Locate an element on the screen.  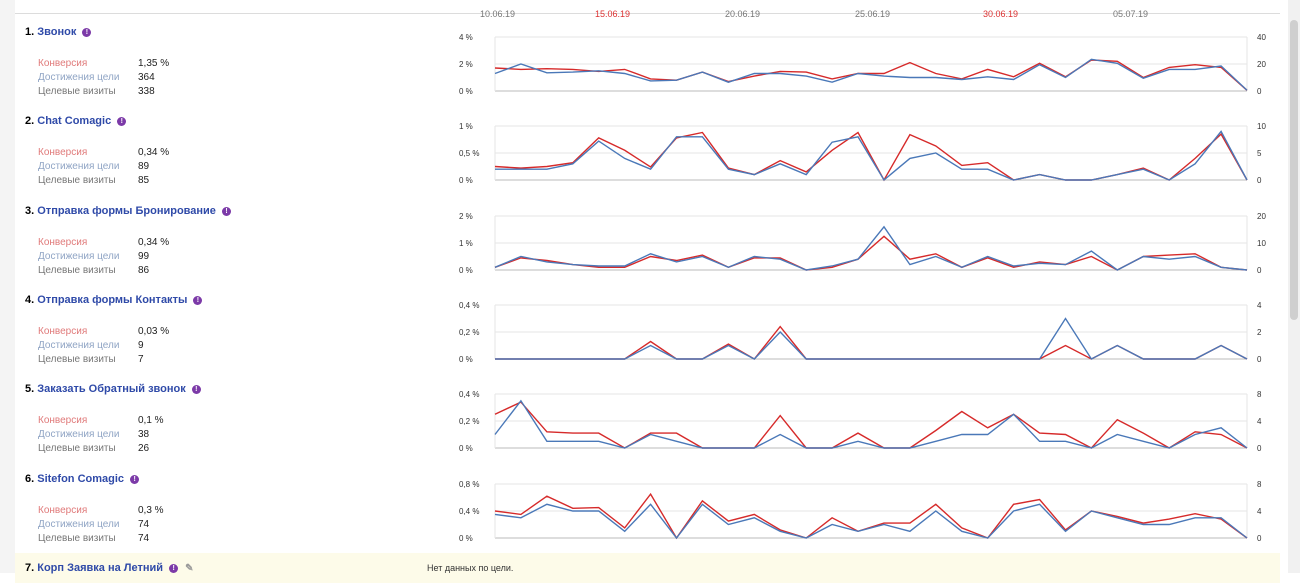
goal-title-link: Отправка формы Контакты is located at coordinates (112, 300).